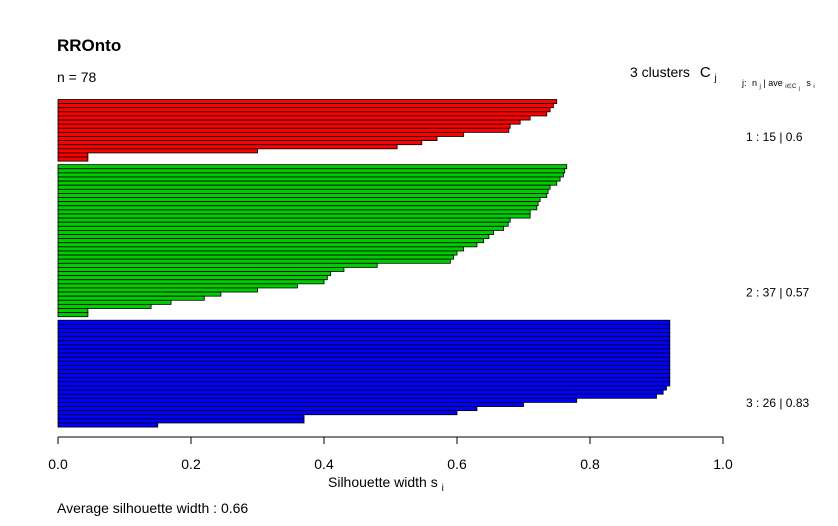 The height and width of the screenshot is (526, 838). Describe the element at coordinates (760, 87) in the screenshot. I see `header-n-sub: j` at that location.